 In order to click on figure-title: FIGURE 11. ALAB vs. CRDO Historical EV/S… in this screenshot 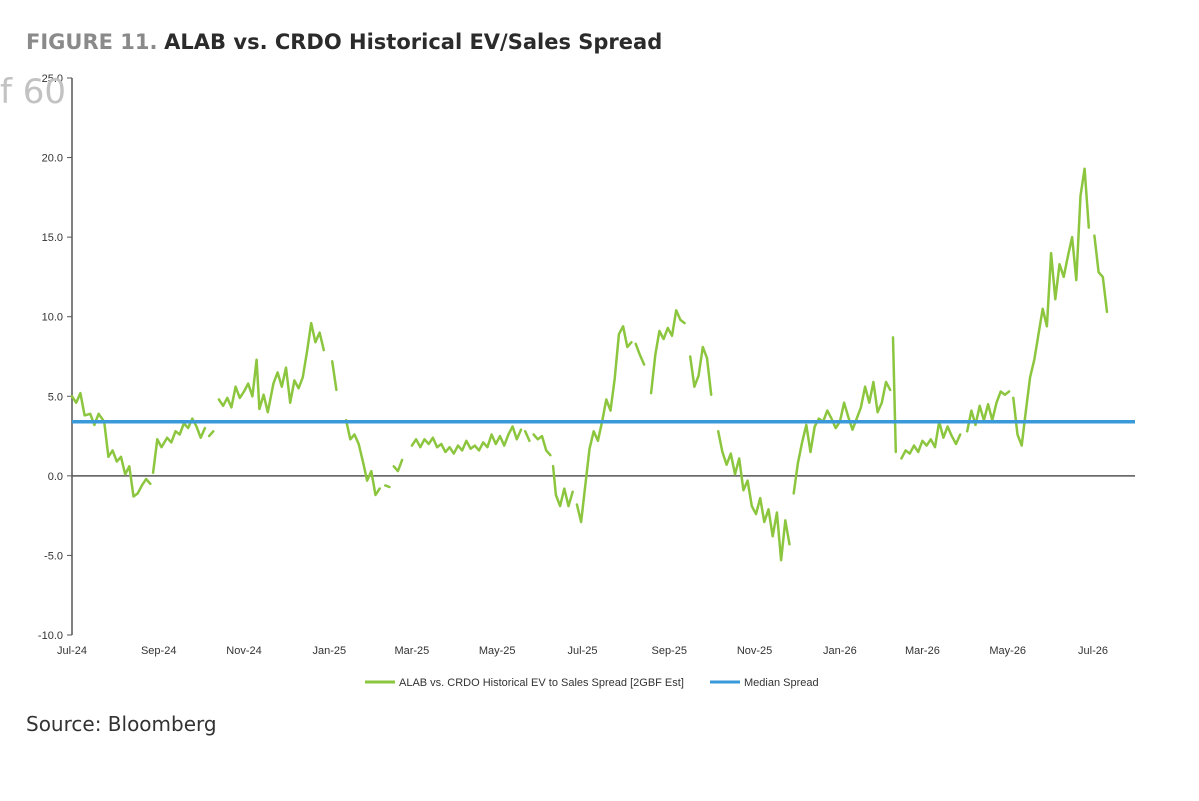, I will do `click(344, 42)`.